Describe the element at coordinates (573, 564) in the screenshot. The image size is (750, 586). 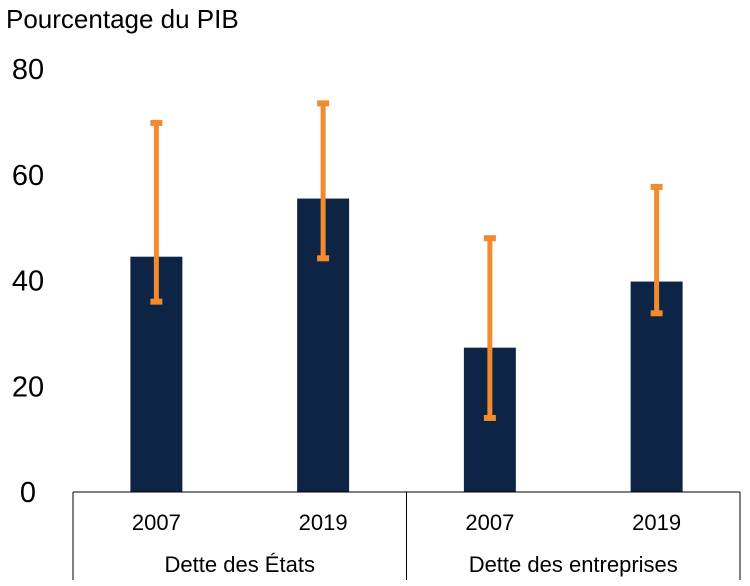
I see `x-group-label: Dette des entreprises` at that location.